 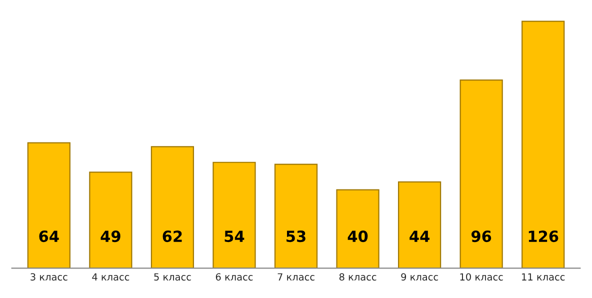 What do you see at coordinates (49, 236) in the screenshot?
I see `data-label: 64` at bounding box center [49, 236].